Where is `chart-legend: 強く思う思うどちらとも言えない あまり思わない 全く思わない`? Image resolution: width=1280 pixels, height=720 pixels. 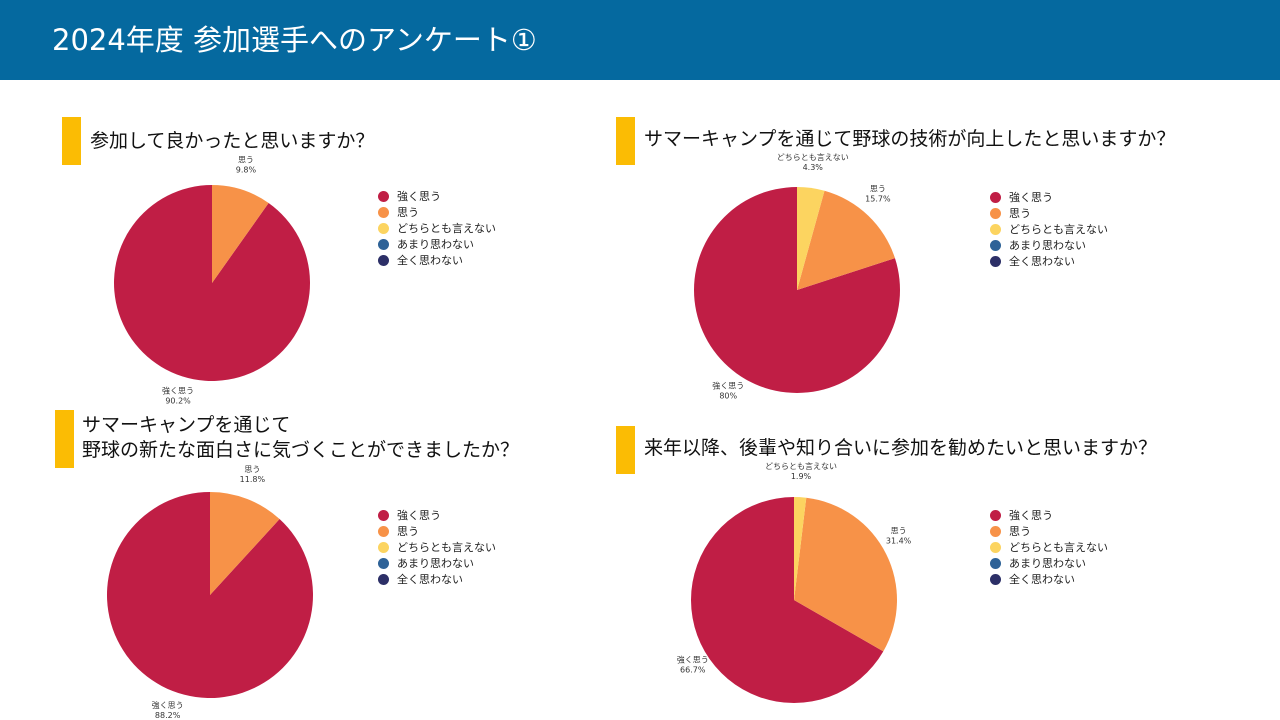 chart-legend: 強く思う思うどちらとも言えない あまり思わない 全く思わない is located at coordinates (1070, 547).